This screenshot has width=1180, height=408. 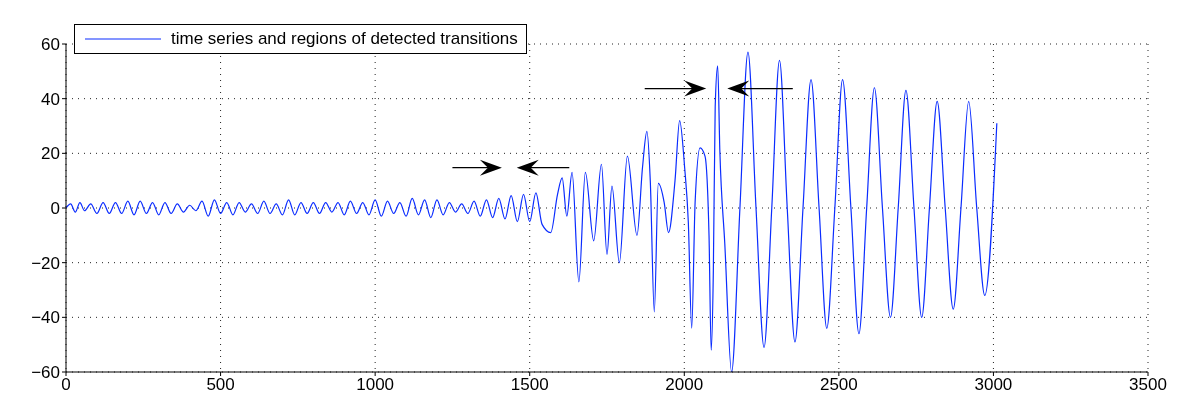 I want to click on x-tick-label: 3500, so click(x=1148, y=385).